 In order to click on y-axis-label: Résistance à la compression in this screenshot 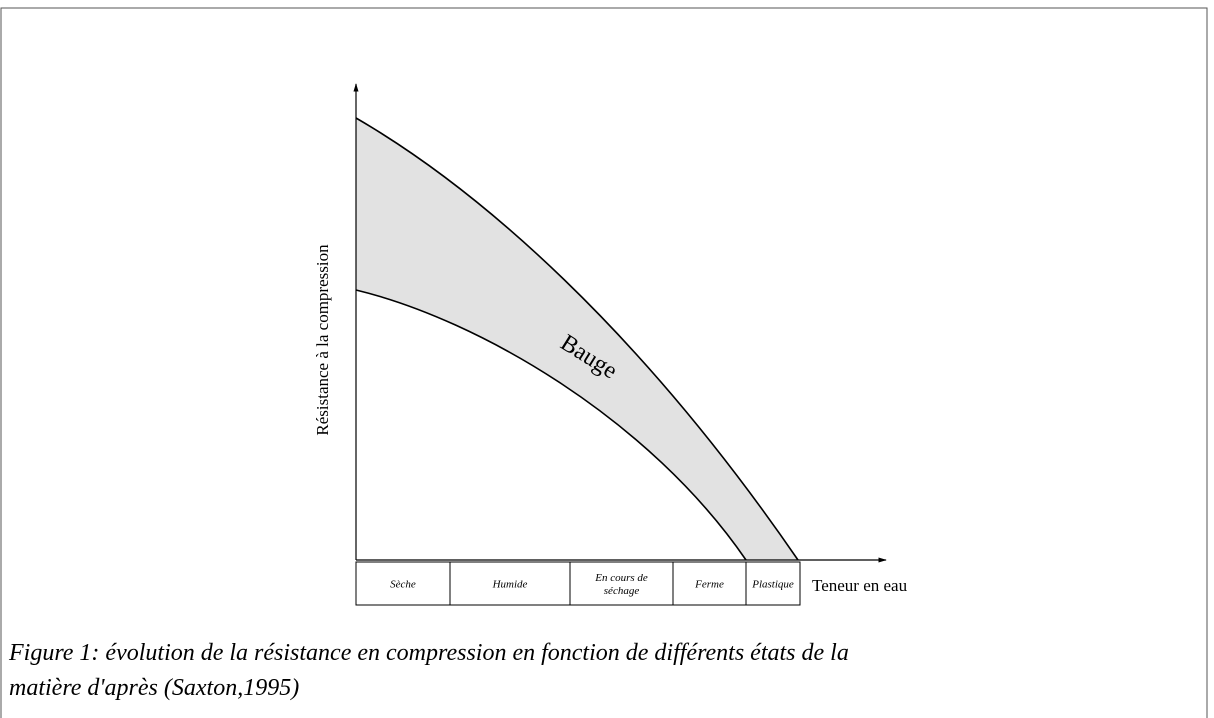, I will do `click(322, 340)`.